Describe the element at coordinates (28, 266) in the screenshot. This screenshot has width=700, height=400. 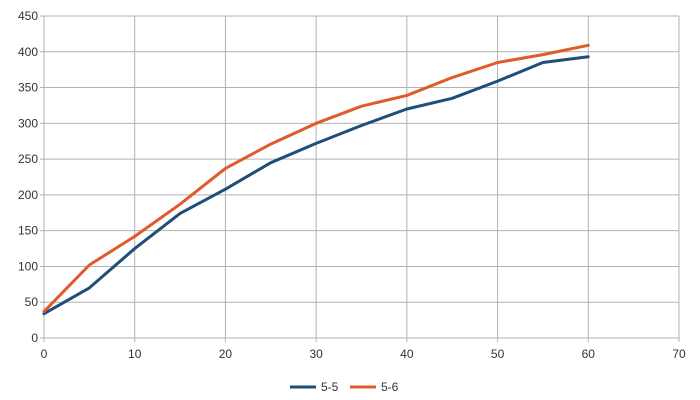
I see `y-tick-label: 100` at that location.